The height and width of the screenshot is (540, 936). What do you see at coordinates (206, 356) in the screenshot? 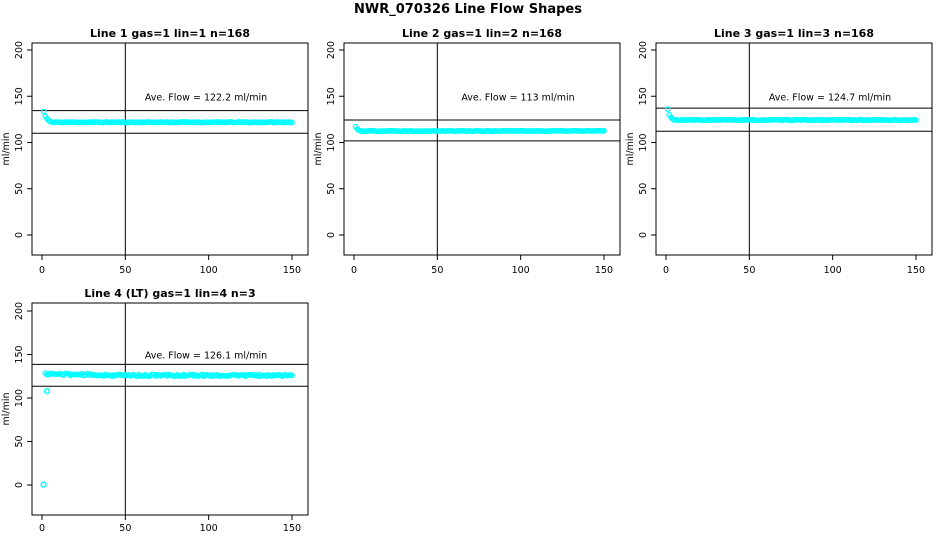
I see `avg-flow-annotation: Ave. Flow = 126.1 ml/min` at bounding box center [206, 356].